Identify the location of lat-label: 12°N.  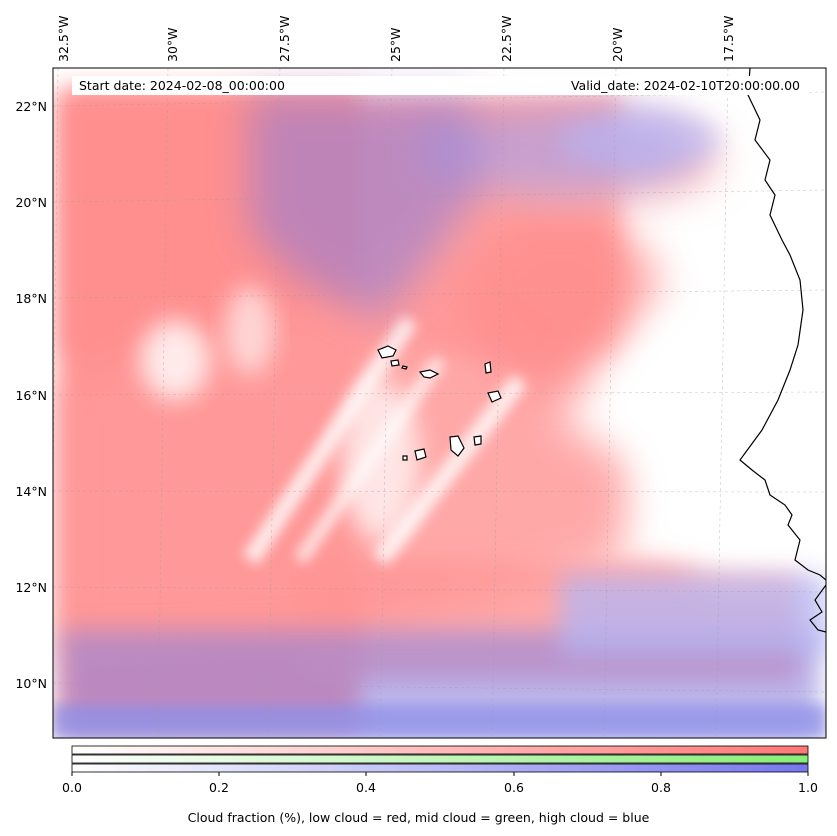
(31, 587).